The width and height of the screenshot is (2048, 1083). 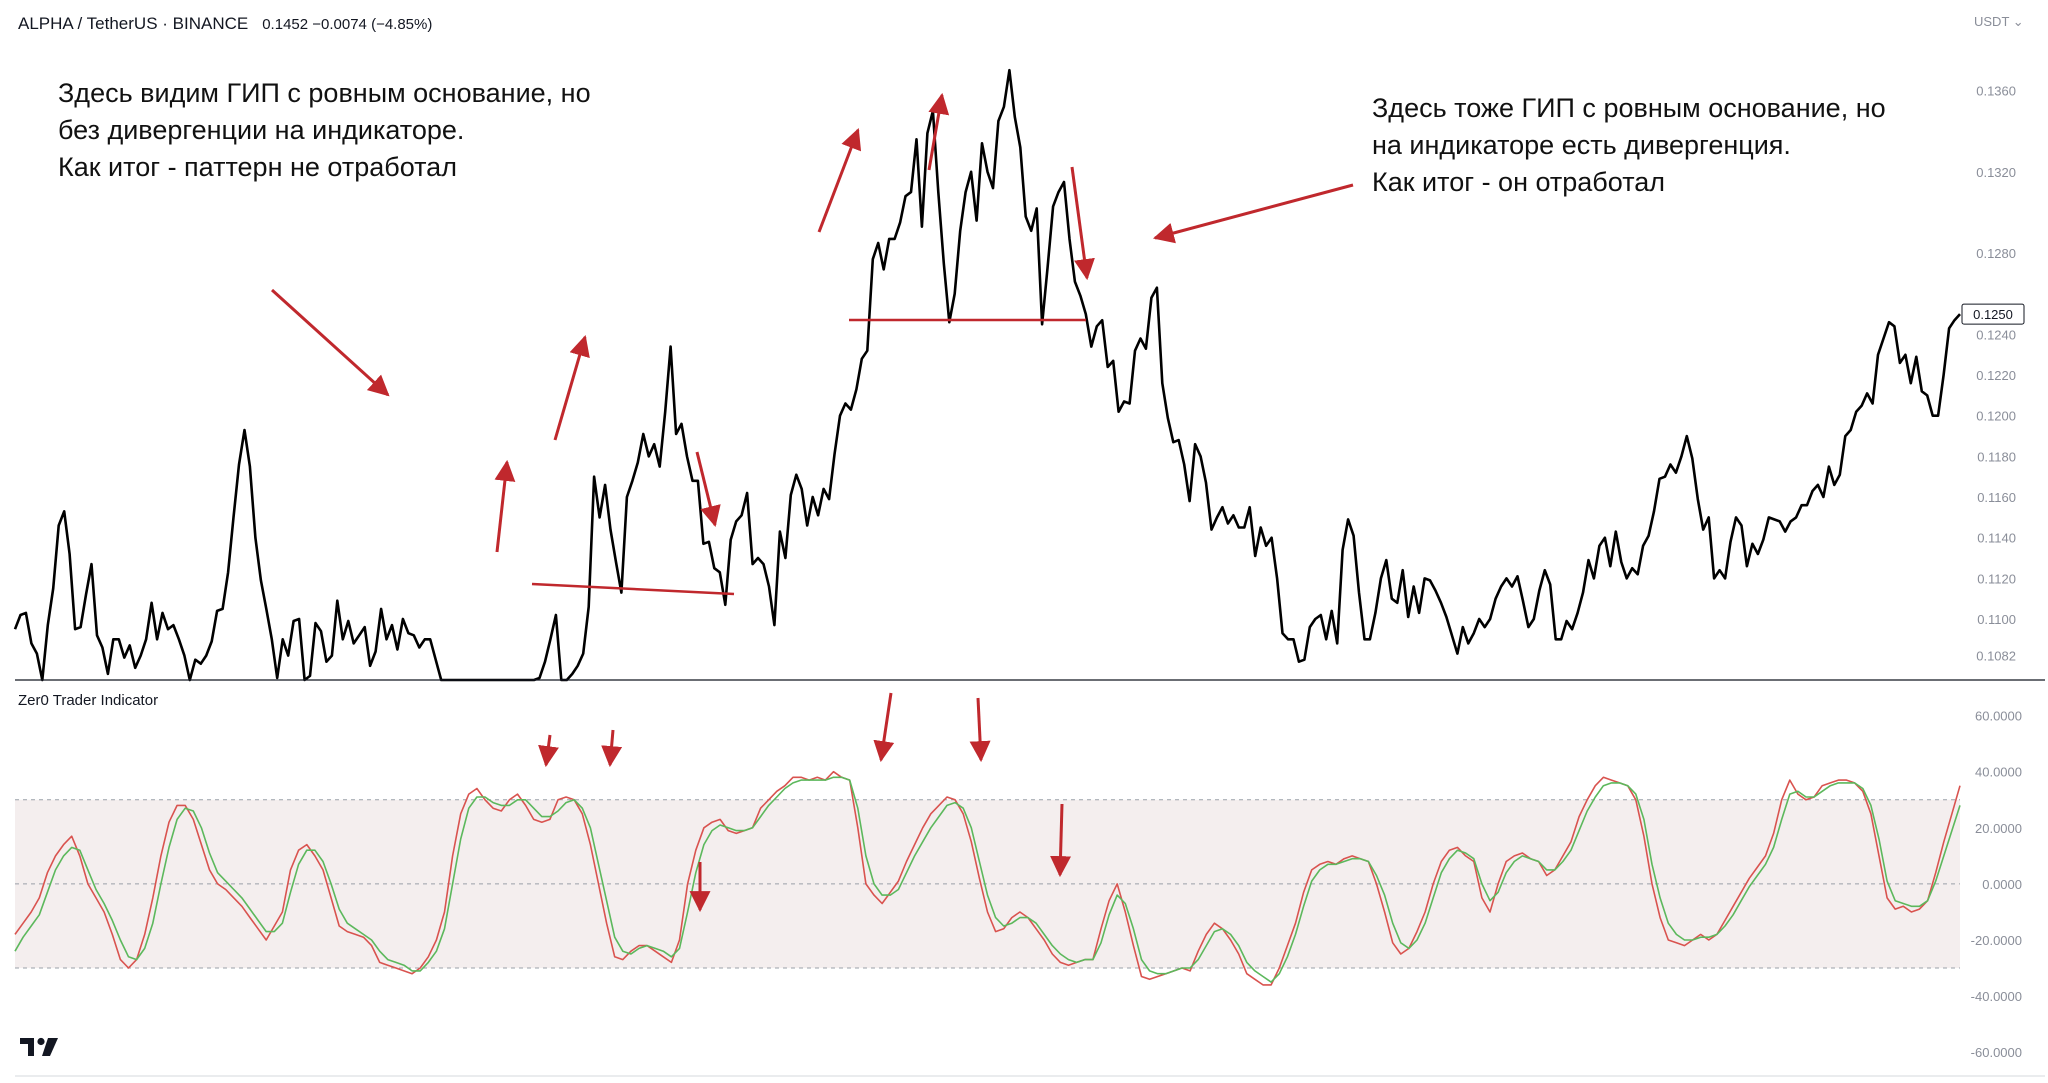 I want to click on price-tick-label: 0.1180, so click(x=1996, y=456).